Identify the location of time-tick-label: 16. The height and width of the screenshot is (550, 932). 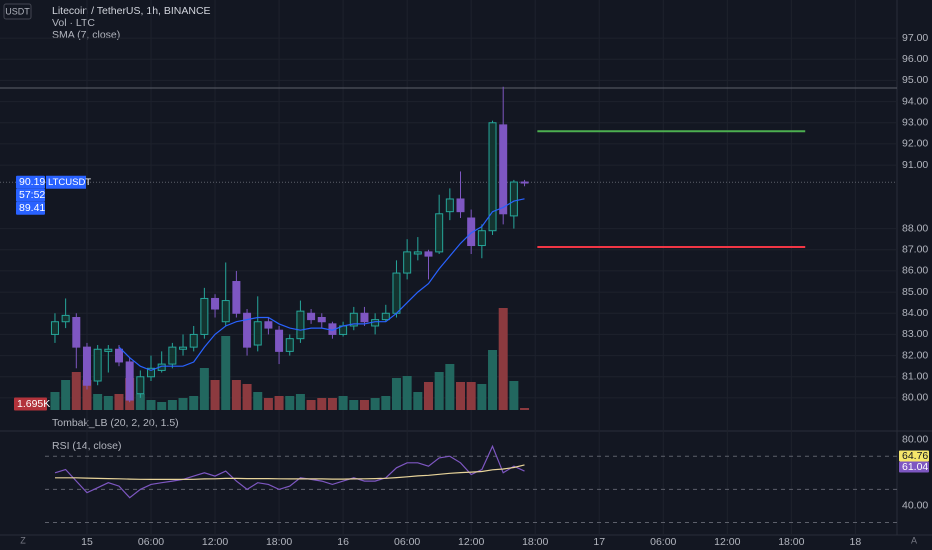
(343, 542).